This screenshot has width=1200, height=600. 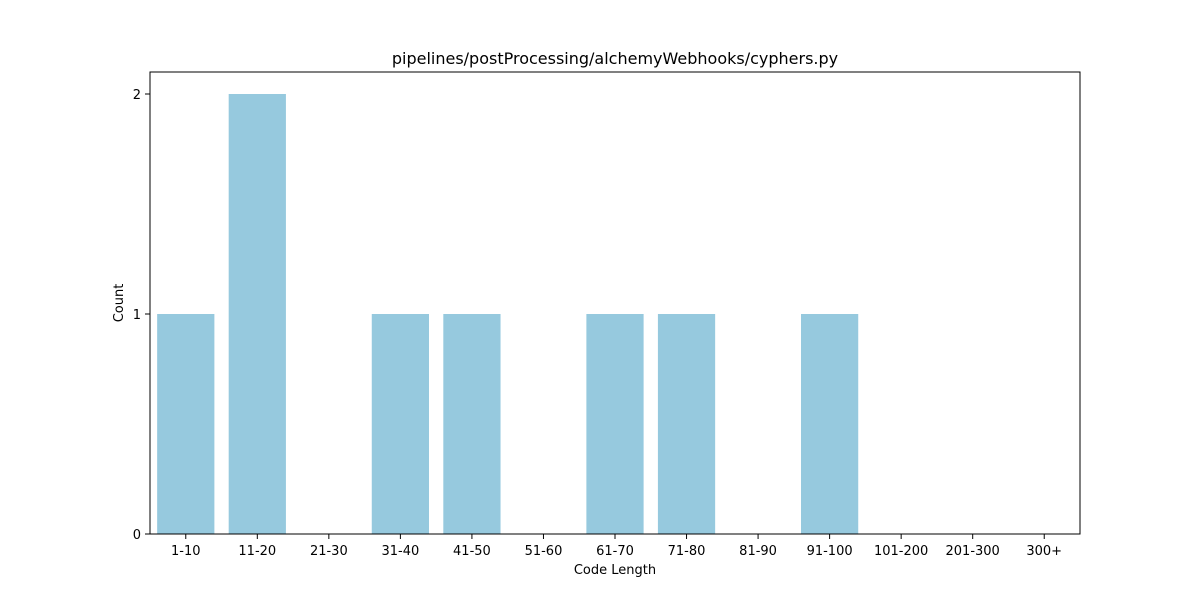 What do you see at coordinates (687, 551) in the screenshot?
I see `x-tick-label: 71-80` at bounding box center [687, 551].